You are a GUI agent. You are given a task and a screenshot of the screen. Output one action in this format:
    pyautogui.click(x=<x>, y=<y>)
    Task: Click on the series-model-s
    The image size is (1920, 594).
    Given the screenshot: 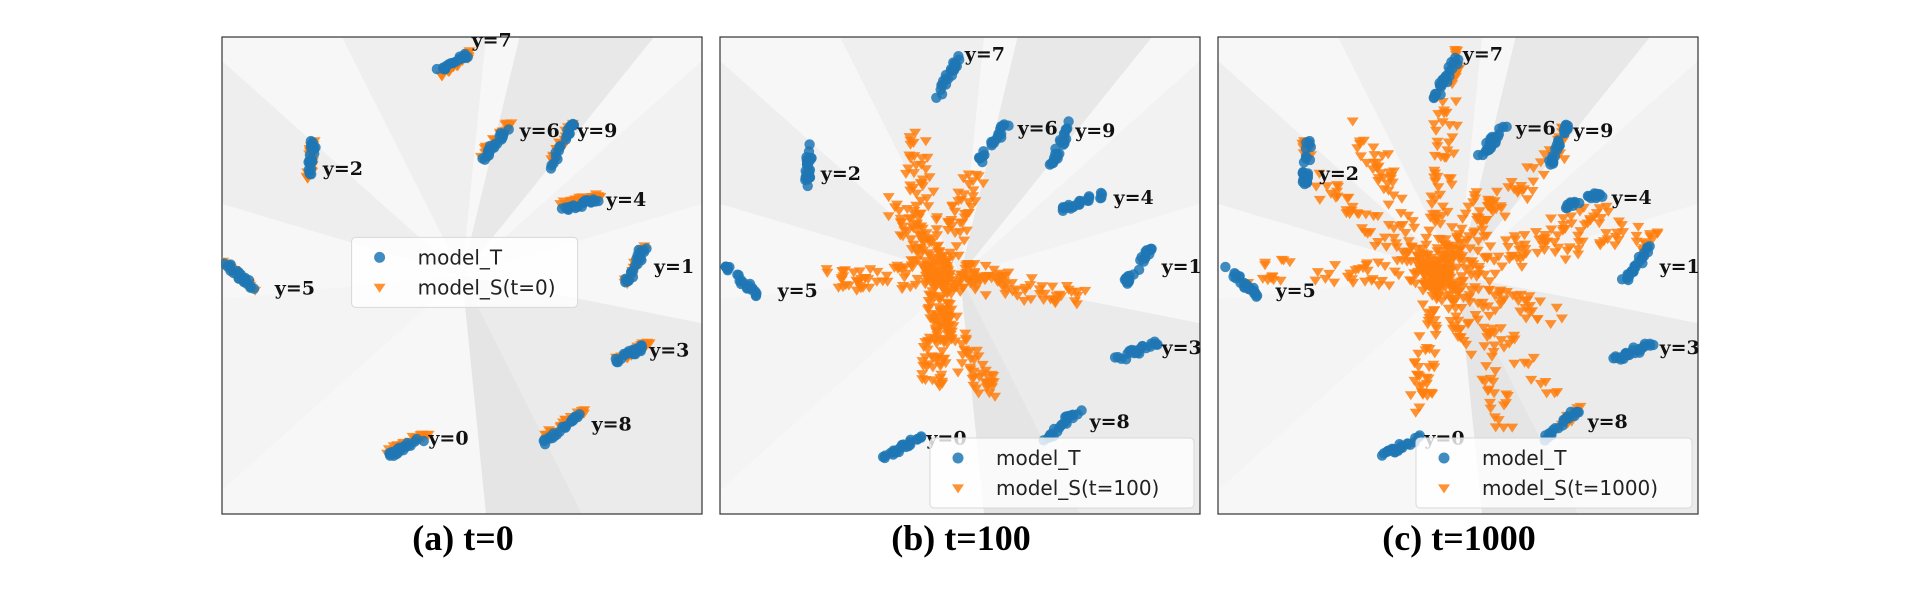 What is the action you would take?
    pyautogui.click(x=1453, y=239)
    